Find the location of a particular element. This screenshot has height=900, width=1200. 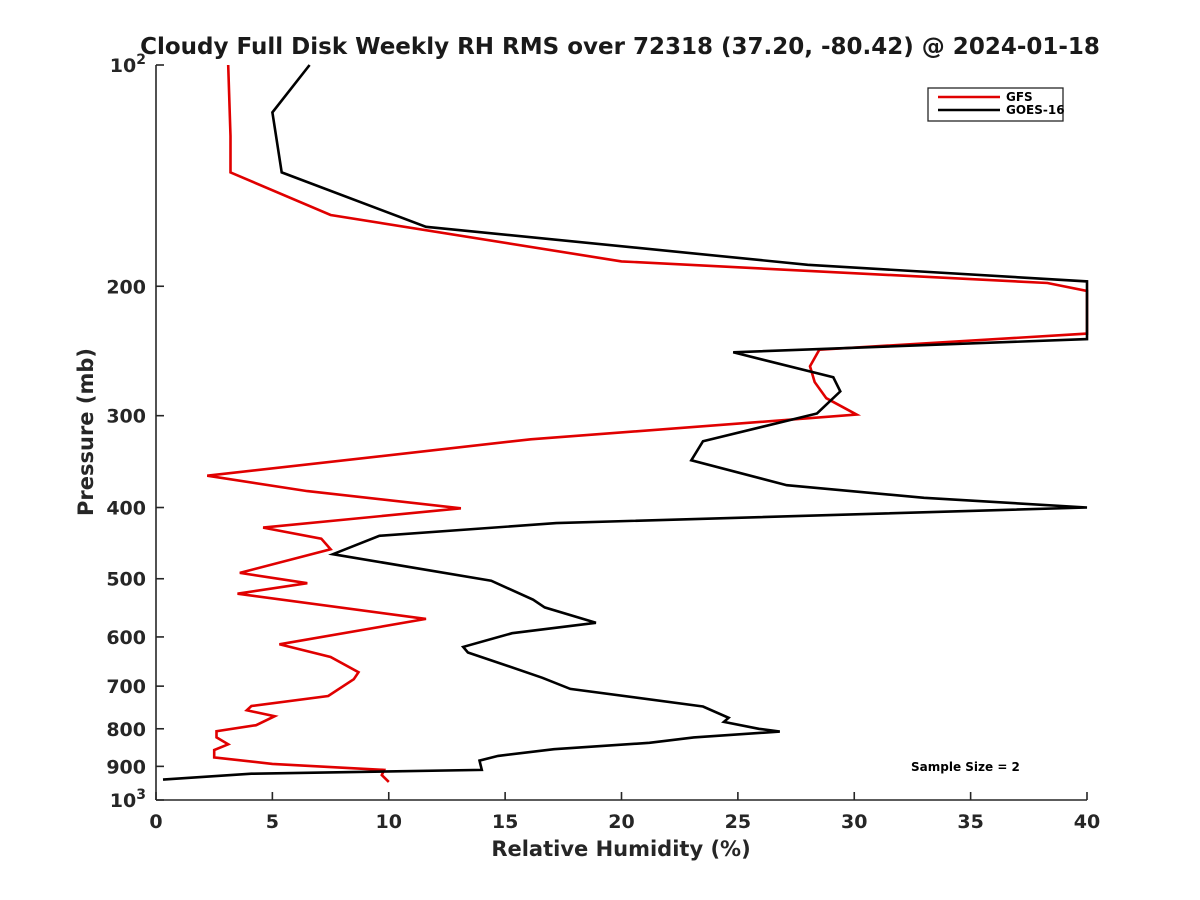

y-tick-label: 200 is located at coordinates (126, 287).